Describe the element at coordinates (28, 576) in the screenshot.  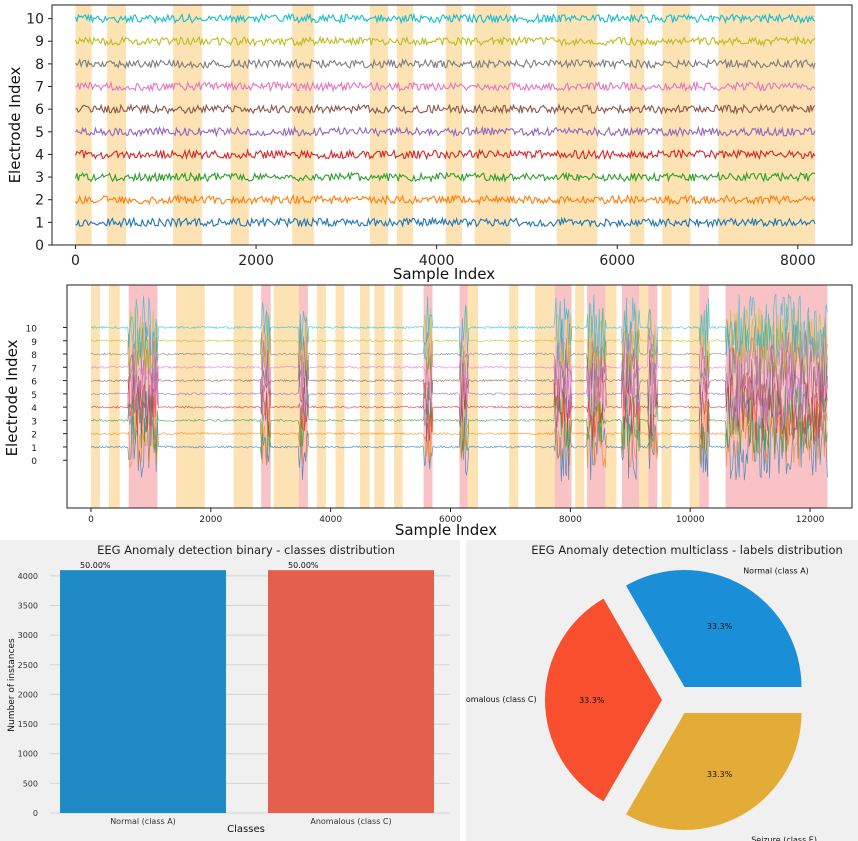
I see `bar-y-tick-label: 4000` at that location.